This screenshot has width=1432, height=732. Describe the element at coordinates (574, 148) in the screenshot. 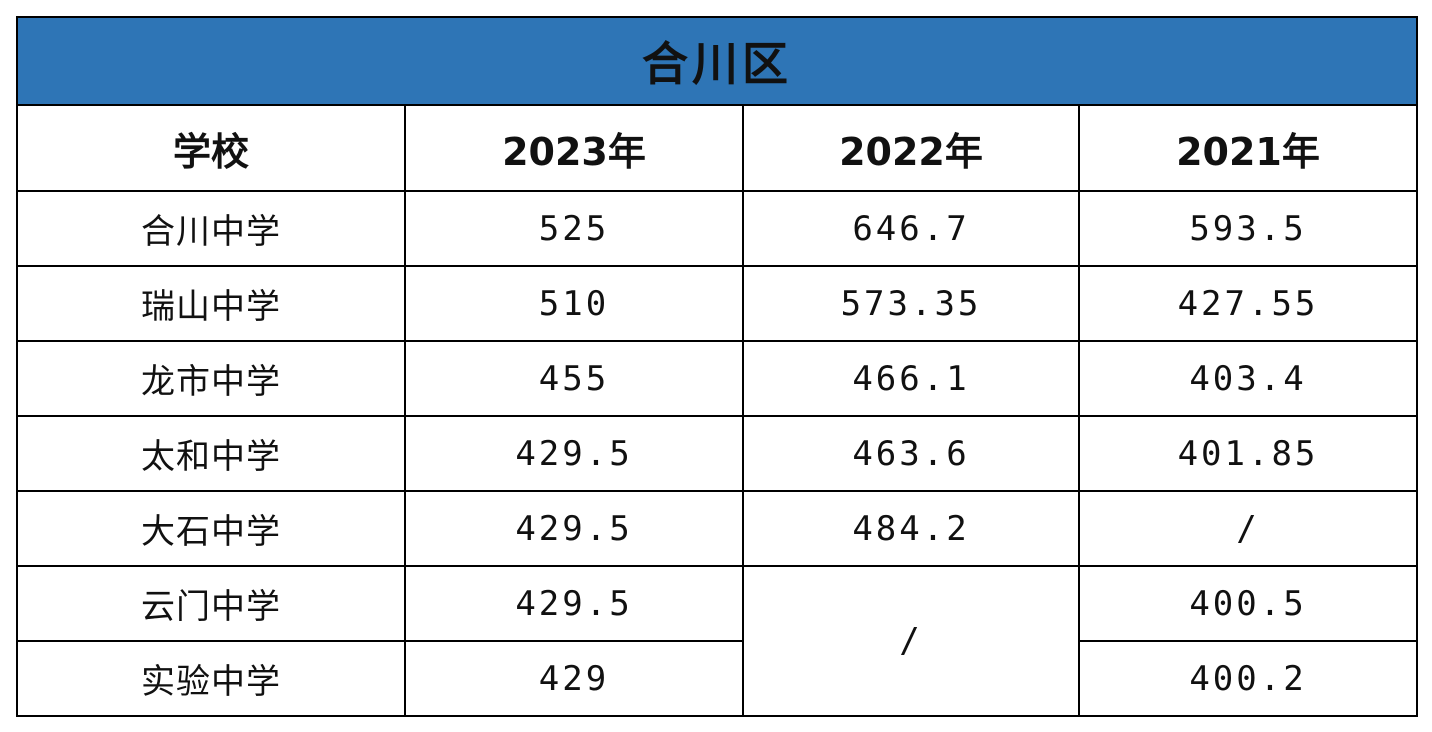

I see `header-2023: 2023年` at that location.